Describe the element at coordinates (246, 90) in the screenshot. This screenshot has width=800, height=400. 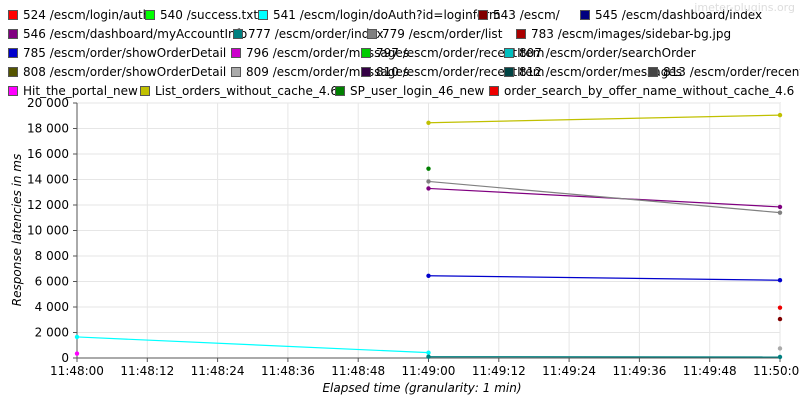
I see `legend-label: List_orders_without_cache_4.6` at that location.